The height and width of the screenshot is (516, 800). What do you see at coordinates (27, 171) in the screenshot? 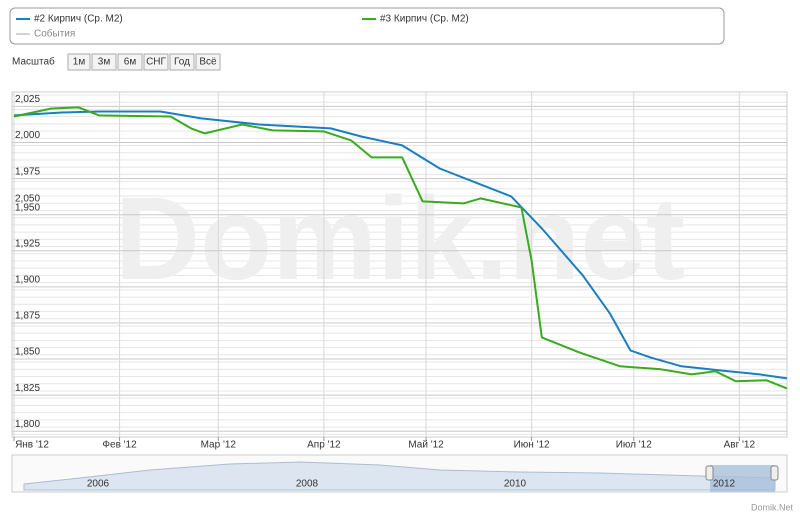
I see `y-tick-label: 1,975` at bounding box center [27, 171].